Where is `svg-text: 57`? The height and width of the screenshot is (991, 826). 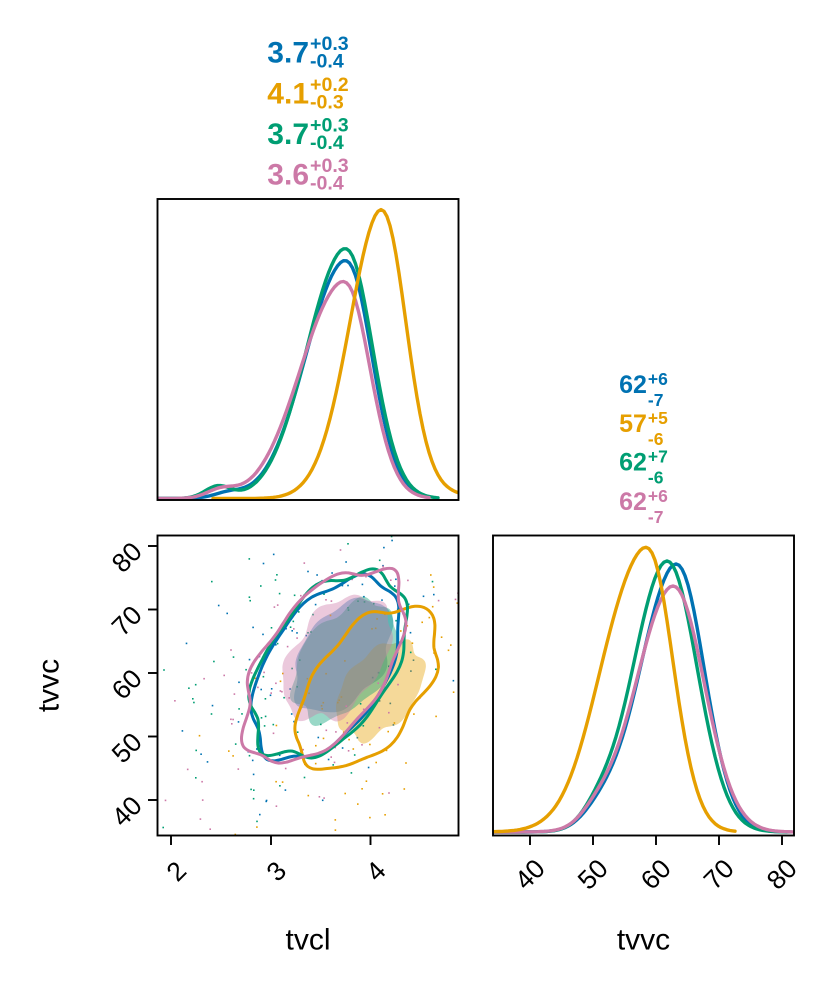
svg-text: 57 is located at coordinates (633, 424).